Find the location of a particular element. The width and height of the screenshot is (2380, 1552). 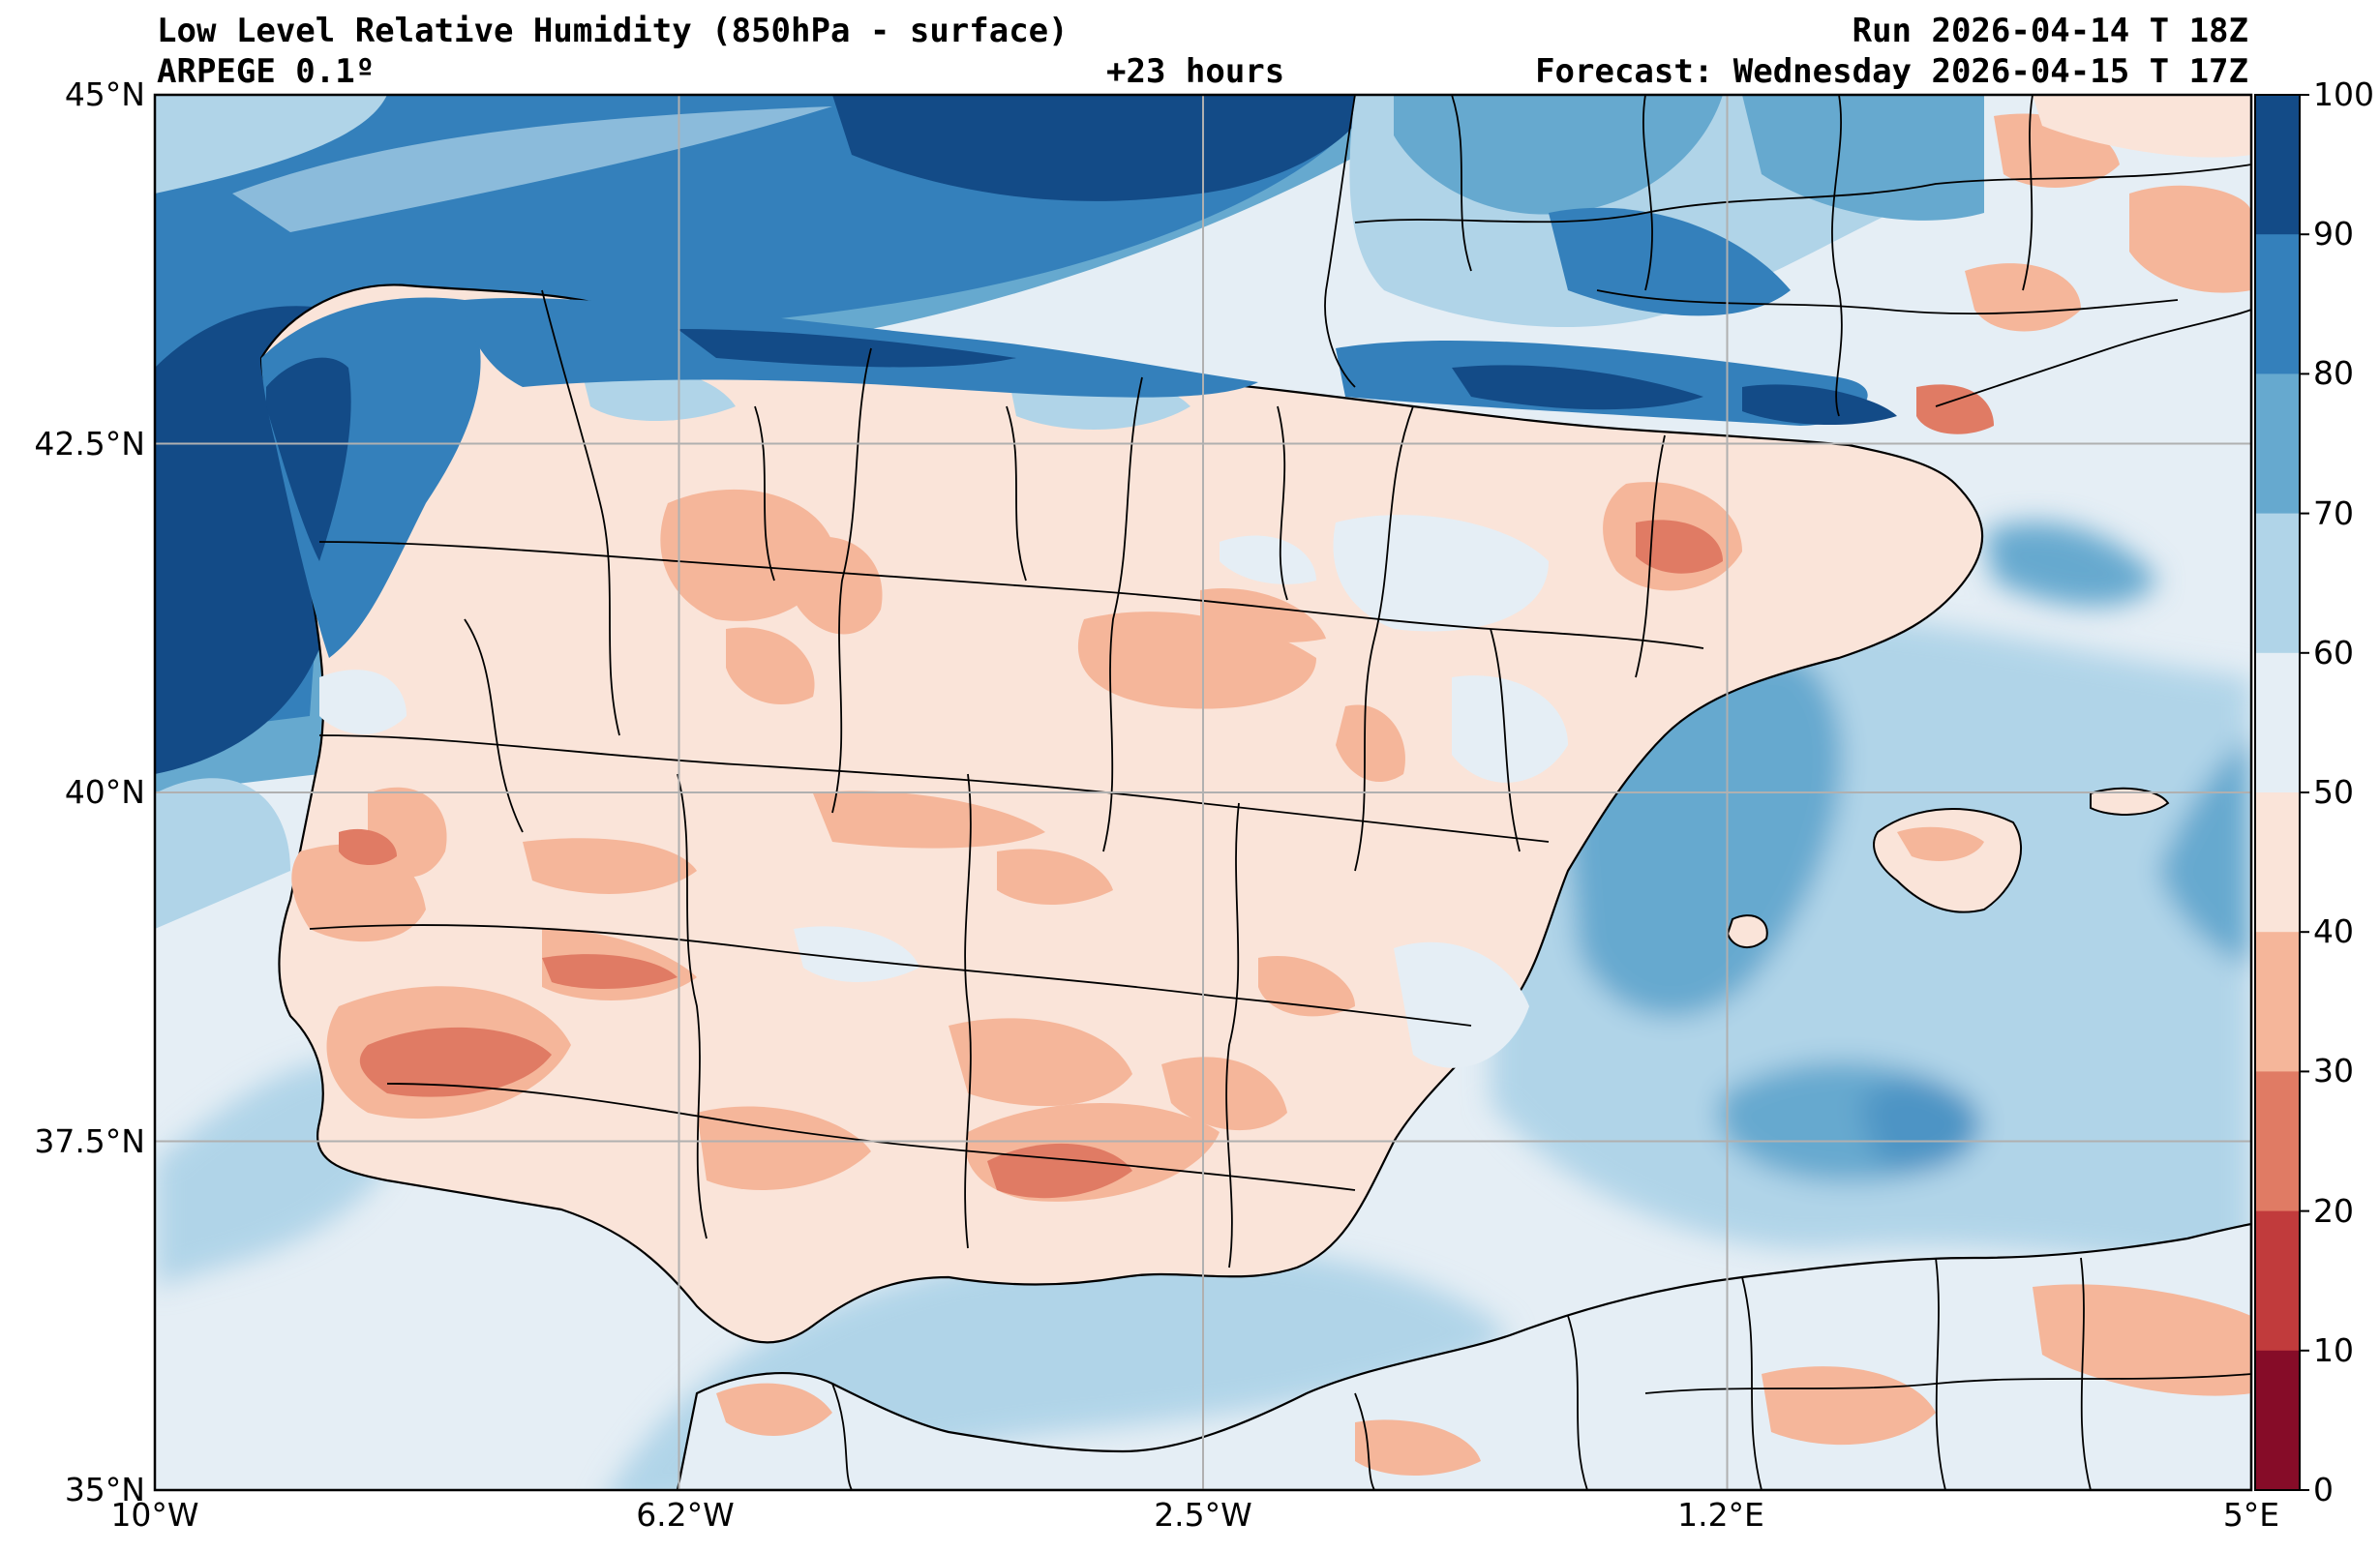

colorbar-label: 40 is located at coordinates (2334, 932).